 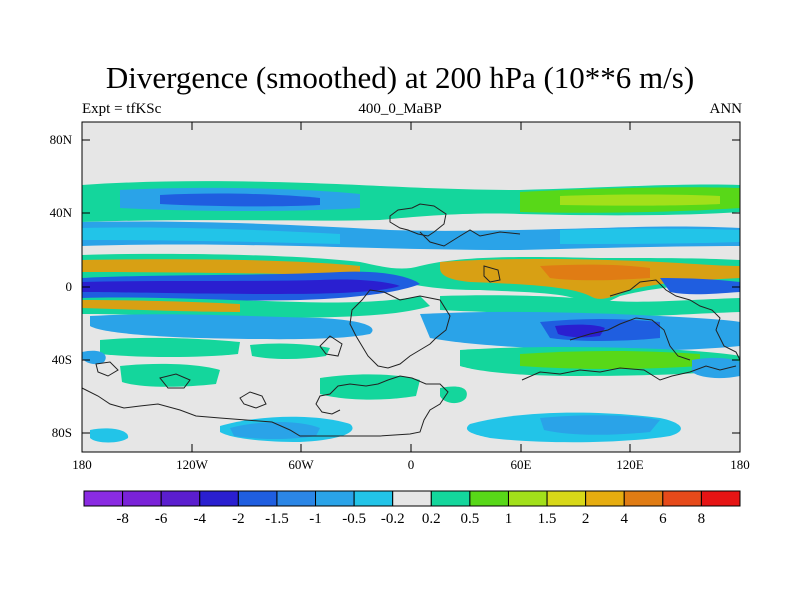 What do you see at coordinates (431, 519) in the screenshot?
I see `colorbar-label: 0.2` at bounding box center [431, 519].